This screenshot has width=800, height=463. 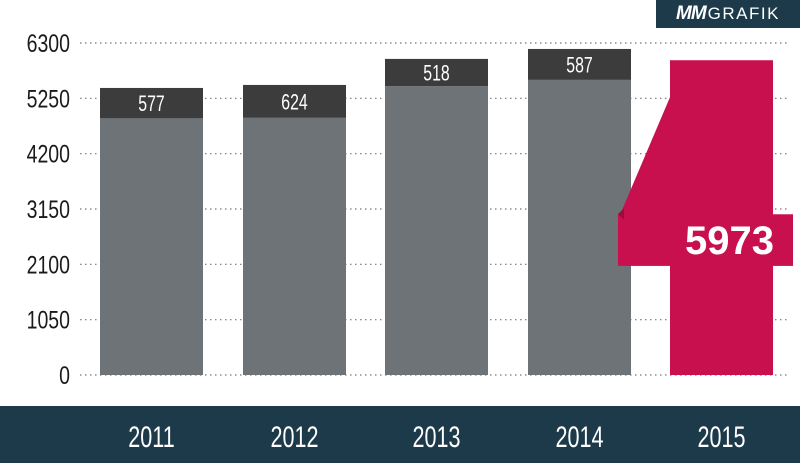 What do you see at coordinates (151, 246) in the screenshot?
I see `bar-base-2011` at bounding box center [151, 246].